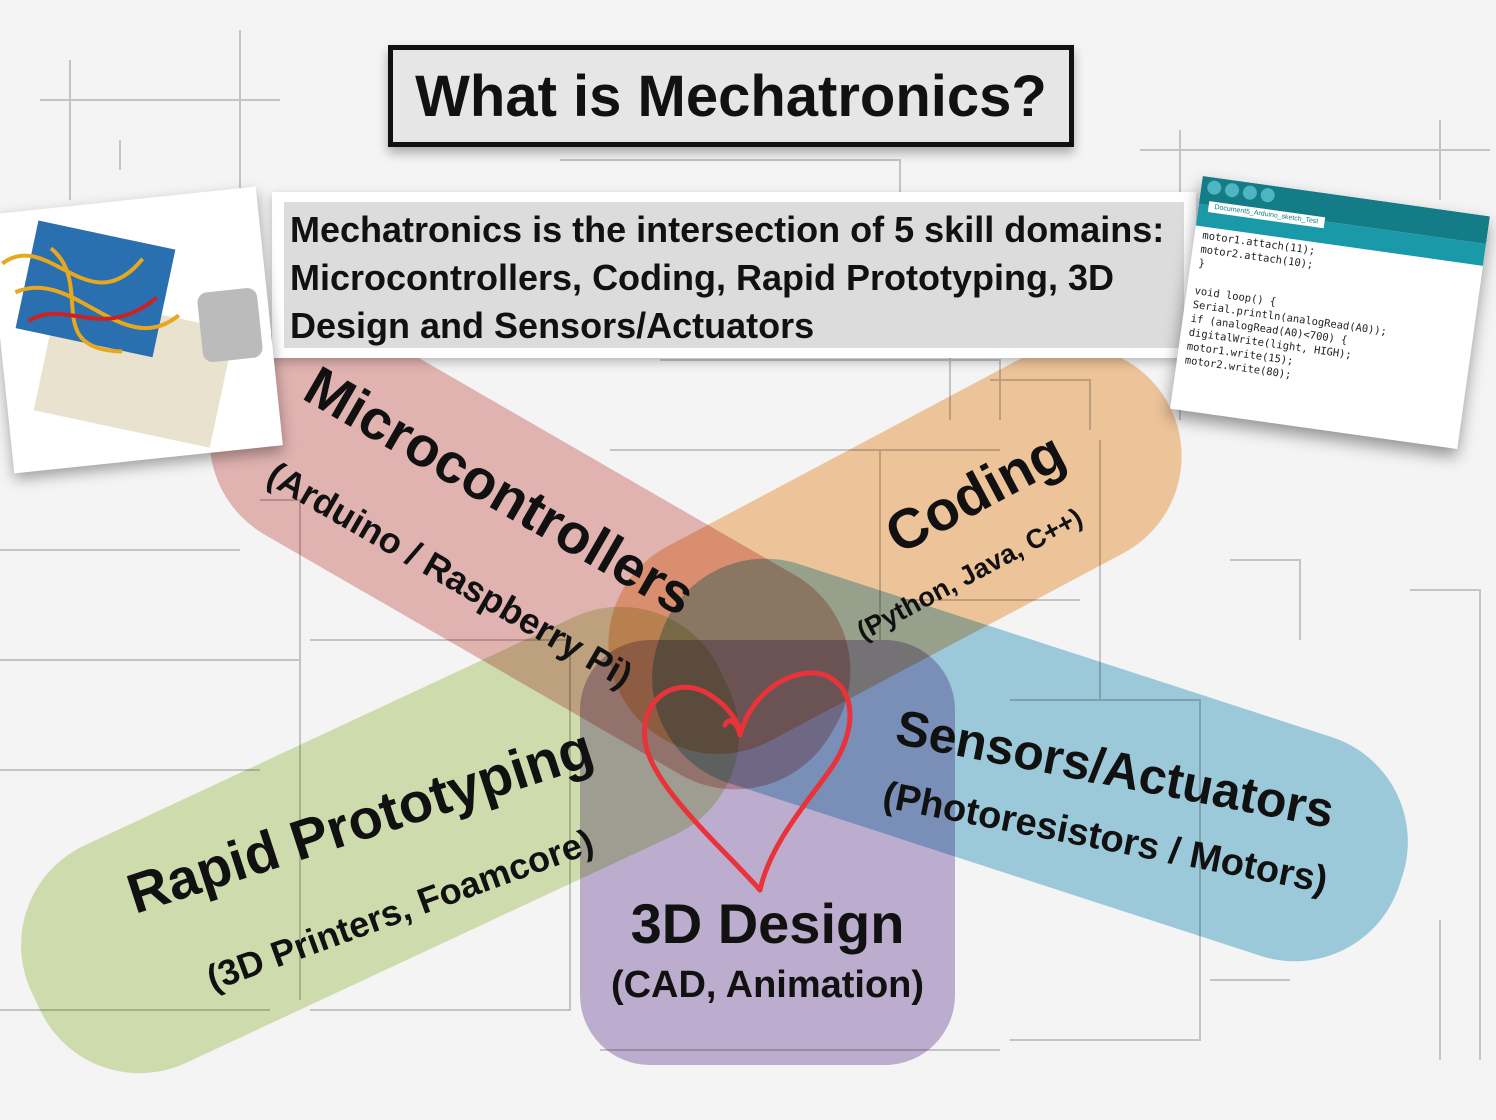 This screenshot has width=1496, height=1120. I want to click on arduino-breadboard-photo, so click(141, 330).